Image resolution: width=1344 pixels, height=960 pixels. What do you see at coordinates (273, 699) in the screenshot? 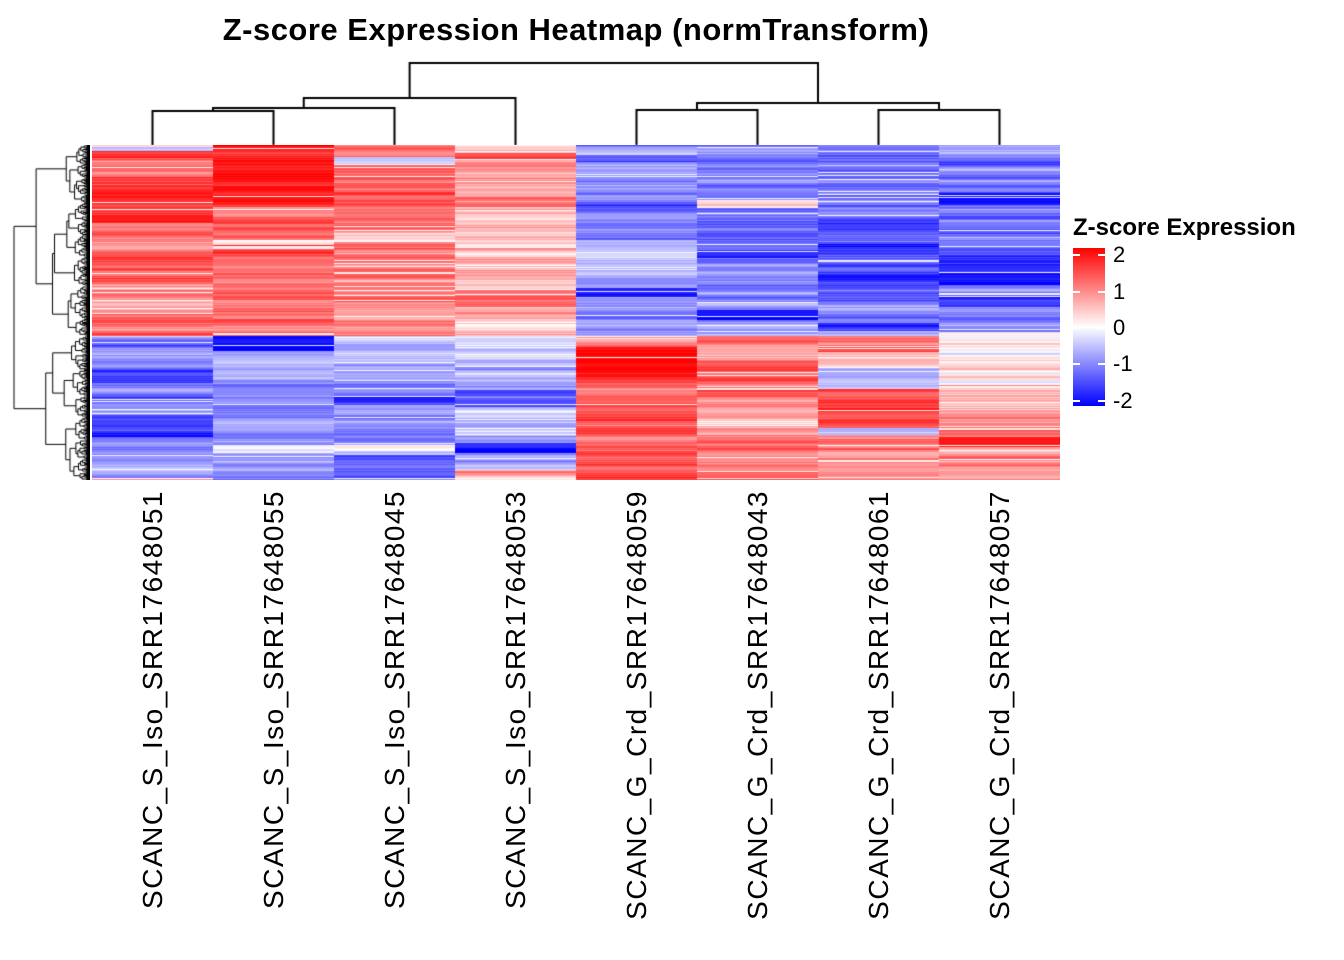
I see `column-label: SCANC_S_Iso_SRR17648055` at bounding box center [273, 699].